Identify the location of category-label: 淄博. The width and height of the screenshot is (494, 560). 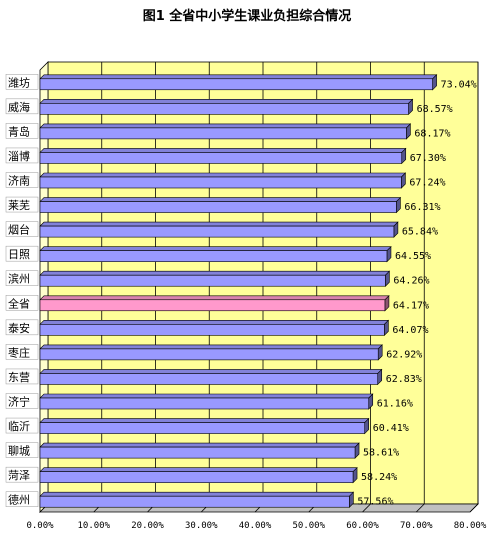
(22, 155).